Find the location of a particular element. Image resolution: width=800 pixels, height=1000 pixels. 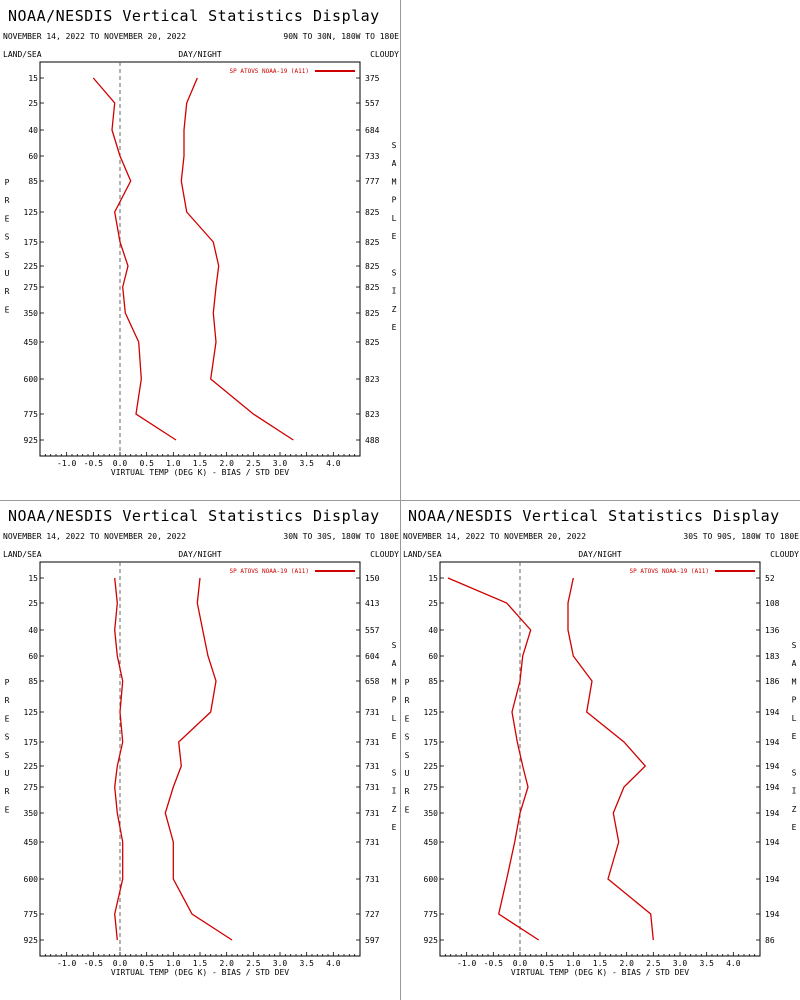

region-label: 90N TO 30N, 180W TO 180E is located at coordinates (341, 36).